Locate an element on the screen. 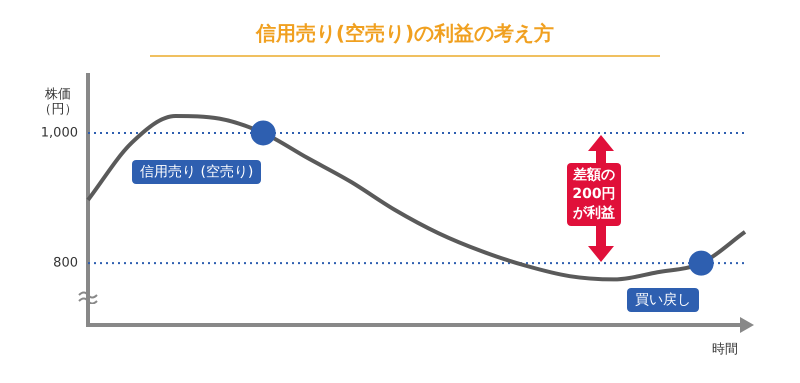 The width and height of the screenshot is (800, 383). y-tick-label: 800 is located at coordinates (65, 263).